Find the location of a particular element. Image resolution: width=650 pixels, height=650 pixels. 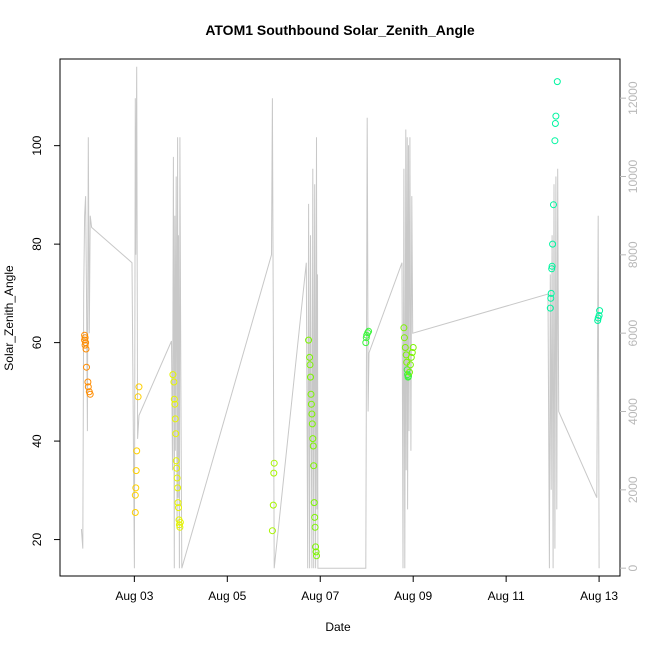

x-tick-label: Aug 07 is located at coordinates (320, 596).